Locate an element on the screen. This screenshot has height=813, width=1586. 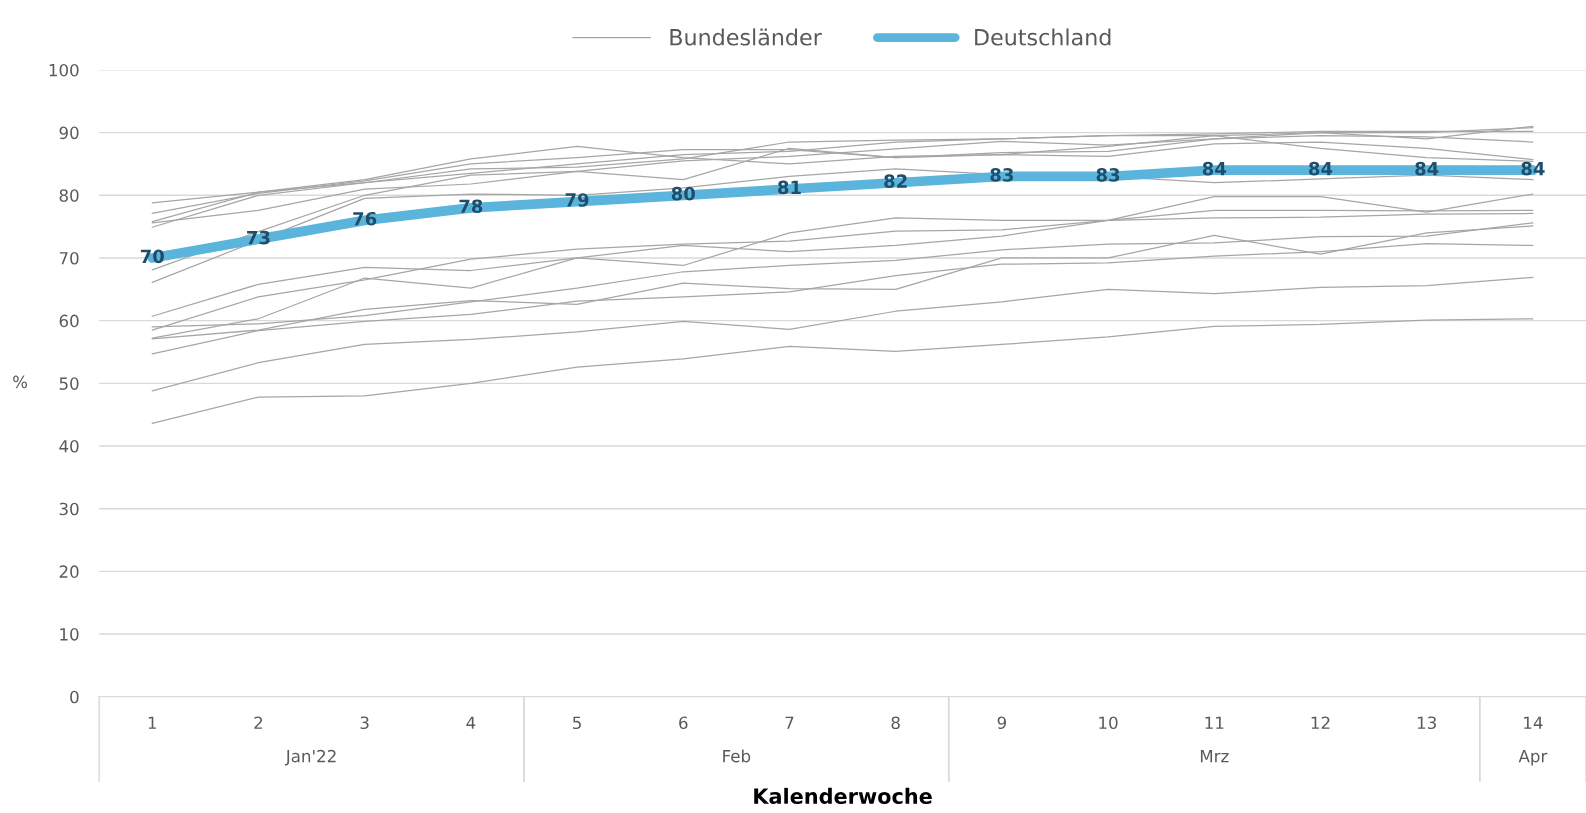
text: Apr is located at coordinates (1533, 757).